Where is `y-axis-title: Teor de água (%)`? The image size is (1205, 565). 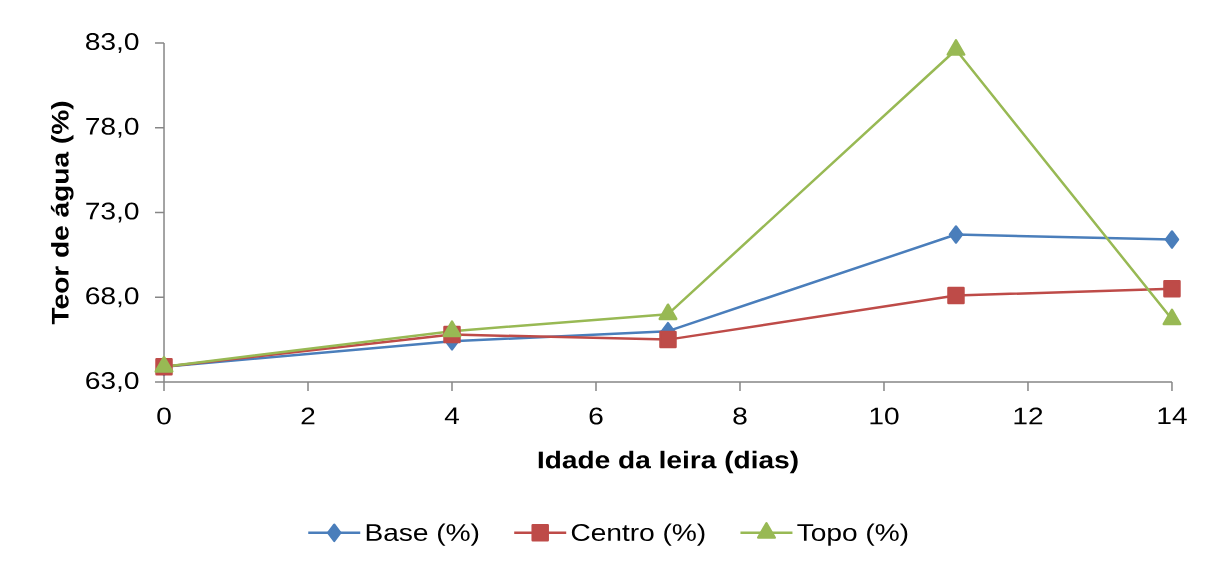 y-axis-title: Teor de água (%) is located at coordinates (62, 213).